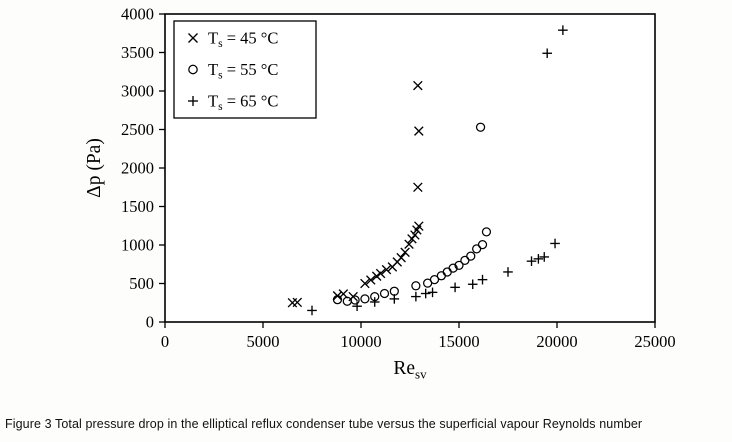 The height and width of the screenshot is (442, 732). I want to click on y-tick-label: 2000, so click(137, 168).